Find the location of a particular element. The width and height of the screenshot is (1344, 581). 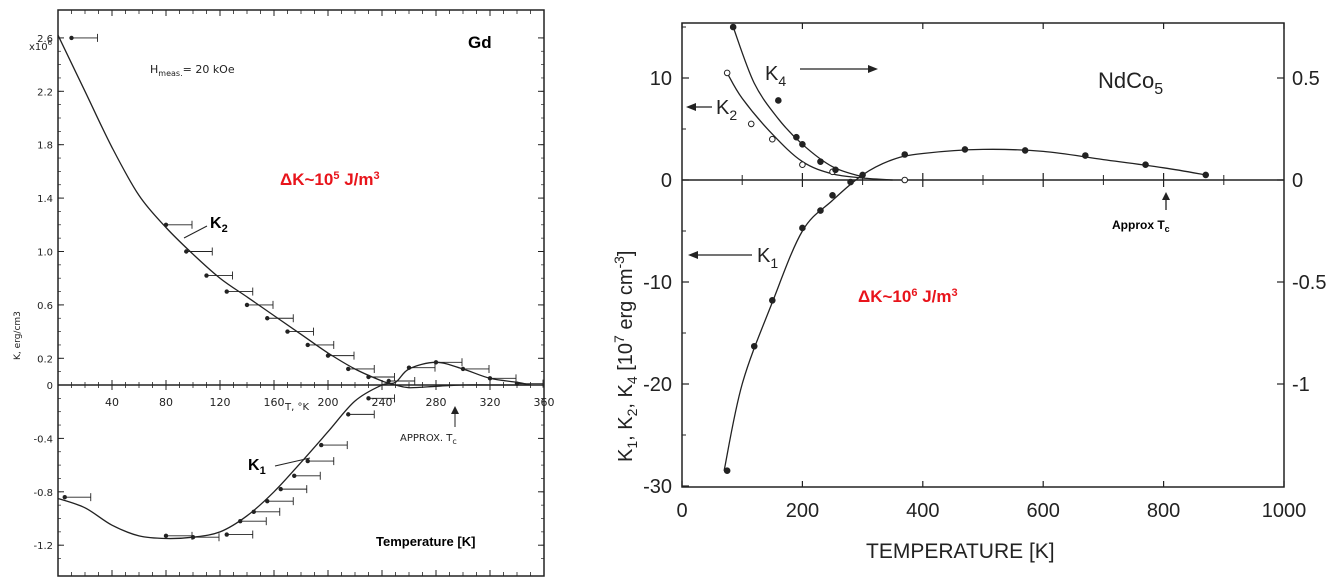

gd-y-tick-label: -1.2 is located at coordinates (43, 546).